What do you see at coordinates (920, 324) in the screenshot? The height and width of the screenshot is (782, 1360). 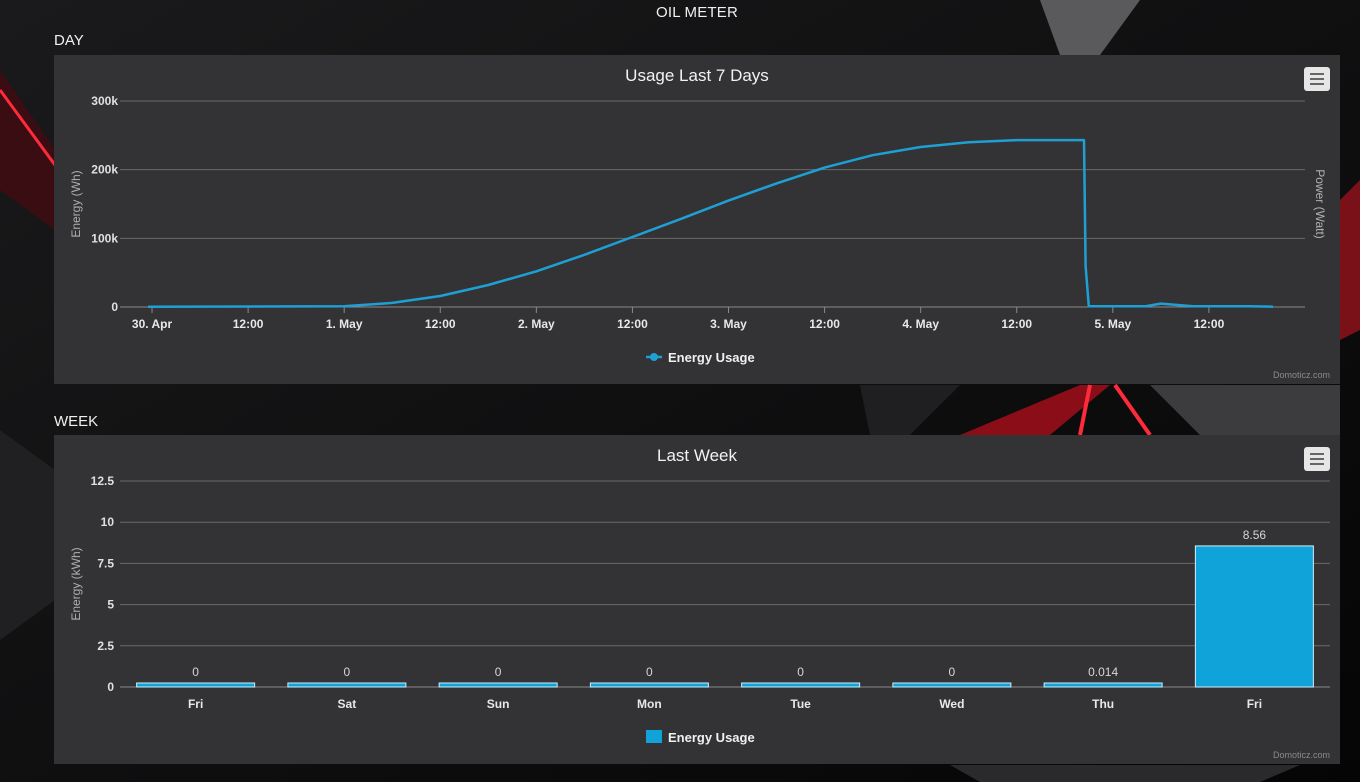 I see `x-tick-label: 4. May` at bounding box center [920, 324].